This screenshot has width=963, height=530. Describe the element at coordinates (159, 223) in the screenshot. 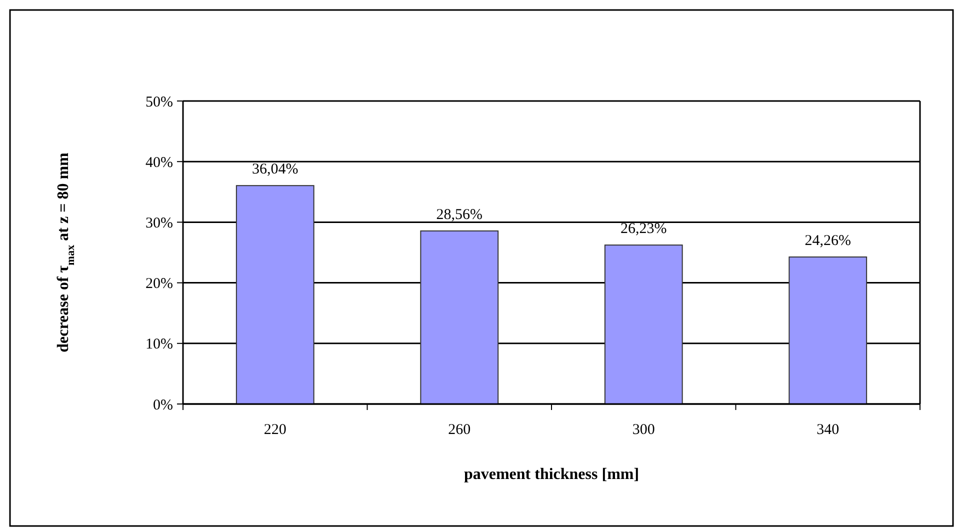

I see `y-tick-label: 30%` at that location.